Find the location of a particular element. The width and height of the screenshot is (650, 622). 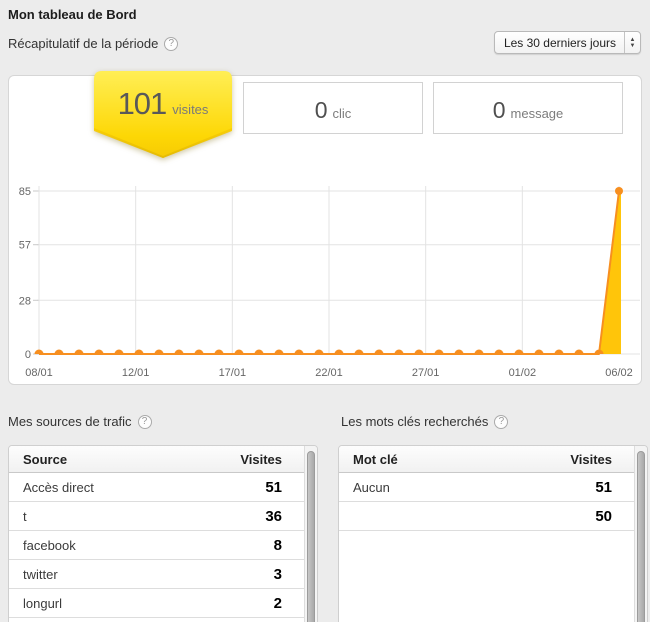

period-select: Les 30 derniers jours ▲ ▼ is located at coordinates (567, 42).